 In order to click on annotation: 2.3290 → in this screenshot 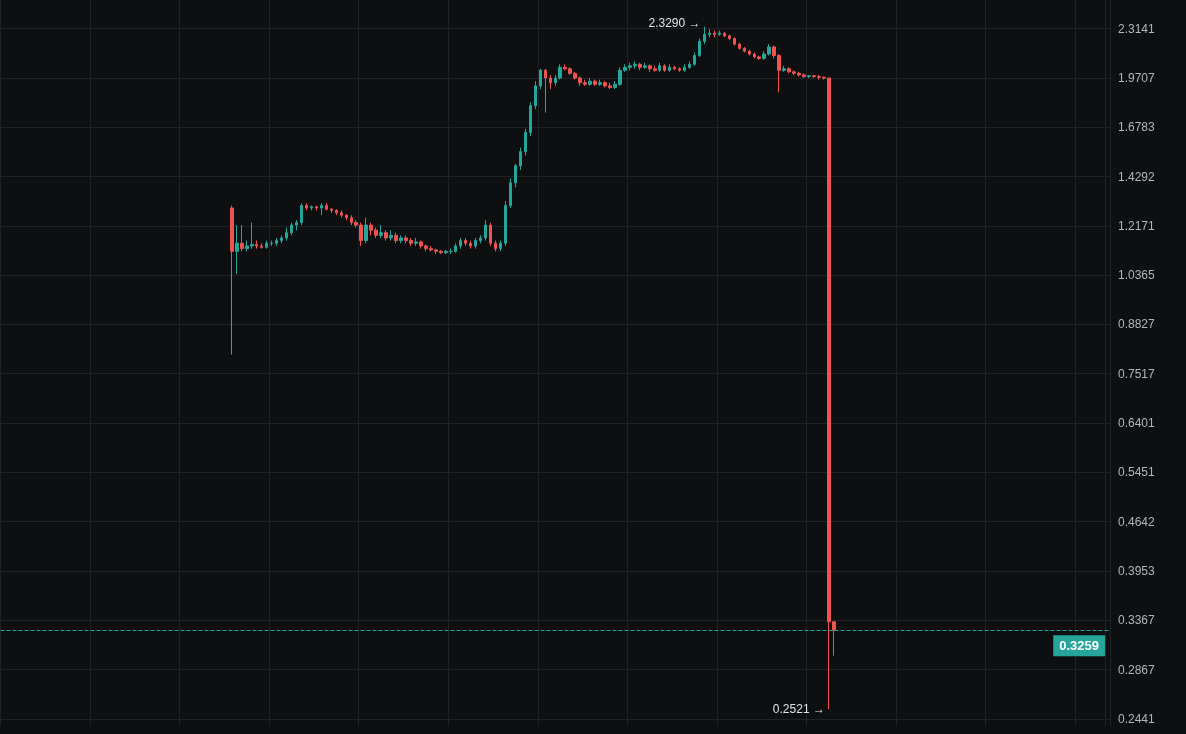, I will do `click(674, 22)`.